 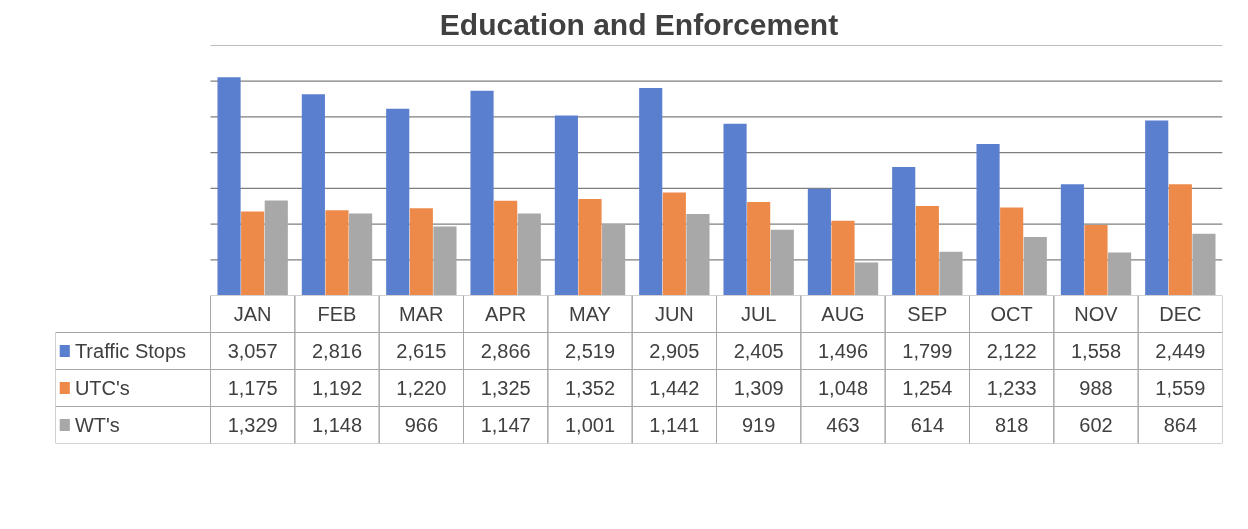 I want to click on legend-label: UTC's, so click(x=102, y=388).